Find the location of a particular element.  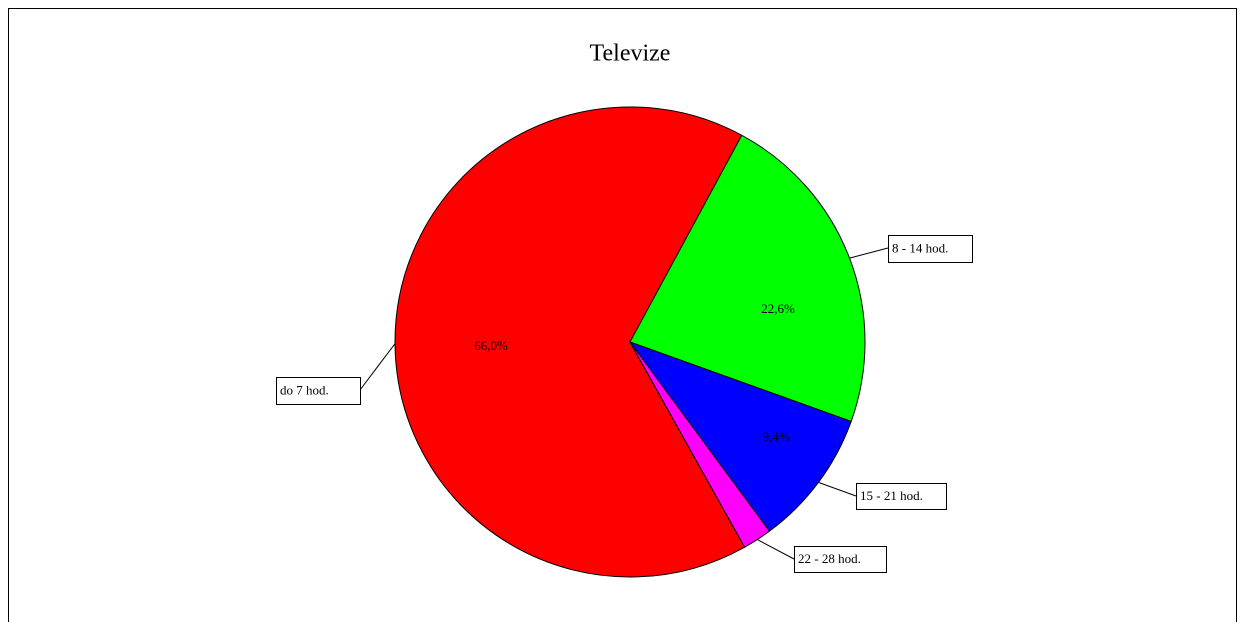

value-label: 22,6% is located at coordinates (778, 308).